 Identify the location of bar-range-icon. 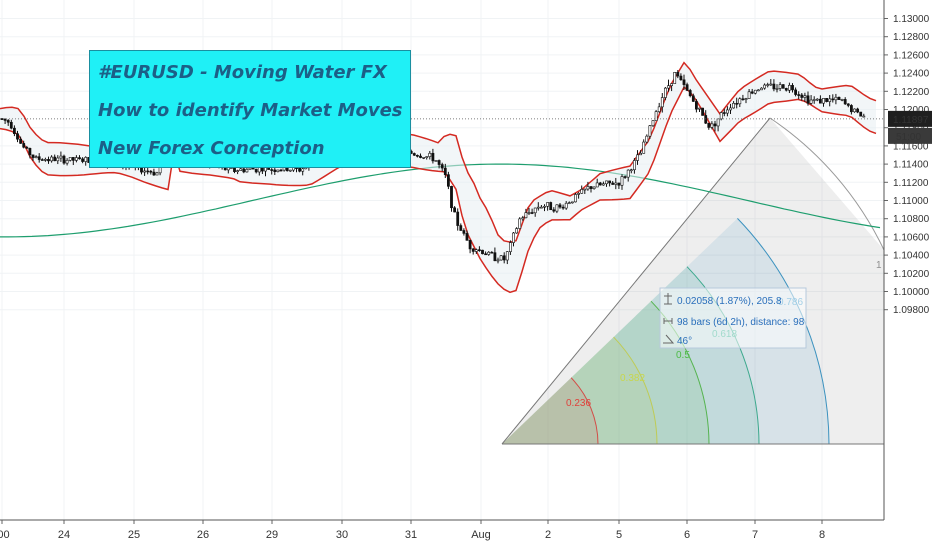
(668, 321).